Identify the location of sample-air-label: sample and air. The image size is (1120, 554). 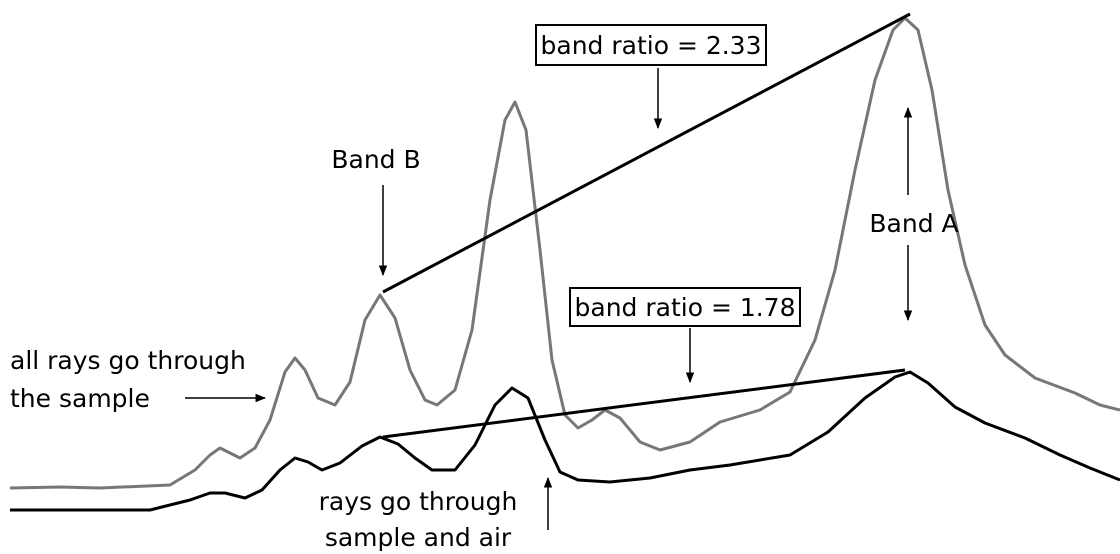
(418, 537).